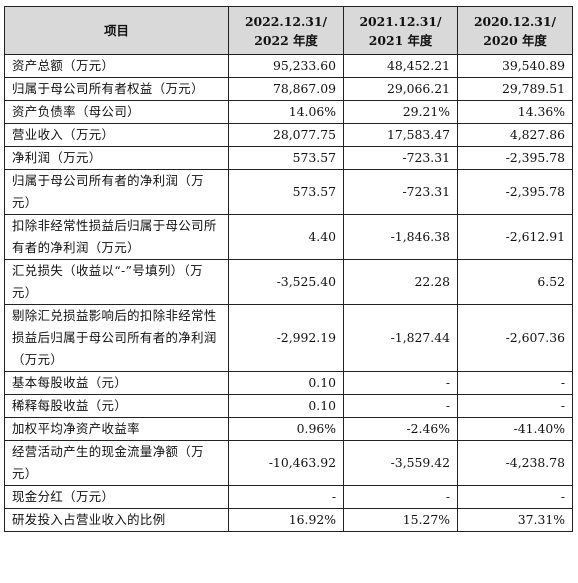 The width and height of the screenshot is (578, 583). I want to click on header-item: 项目, so click(116, 30).